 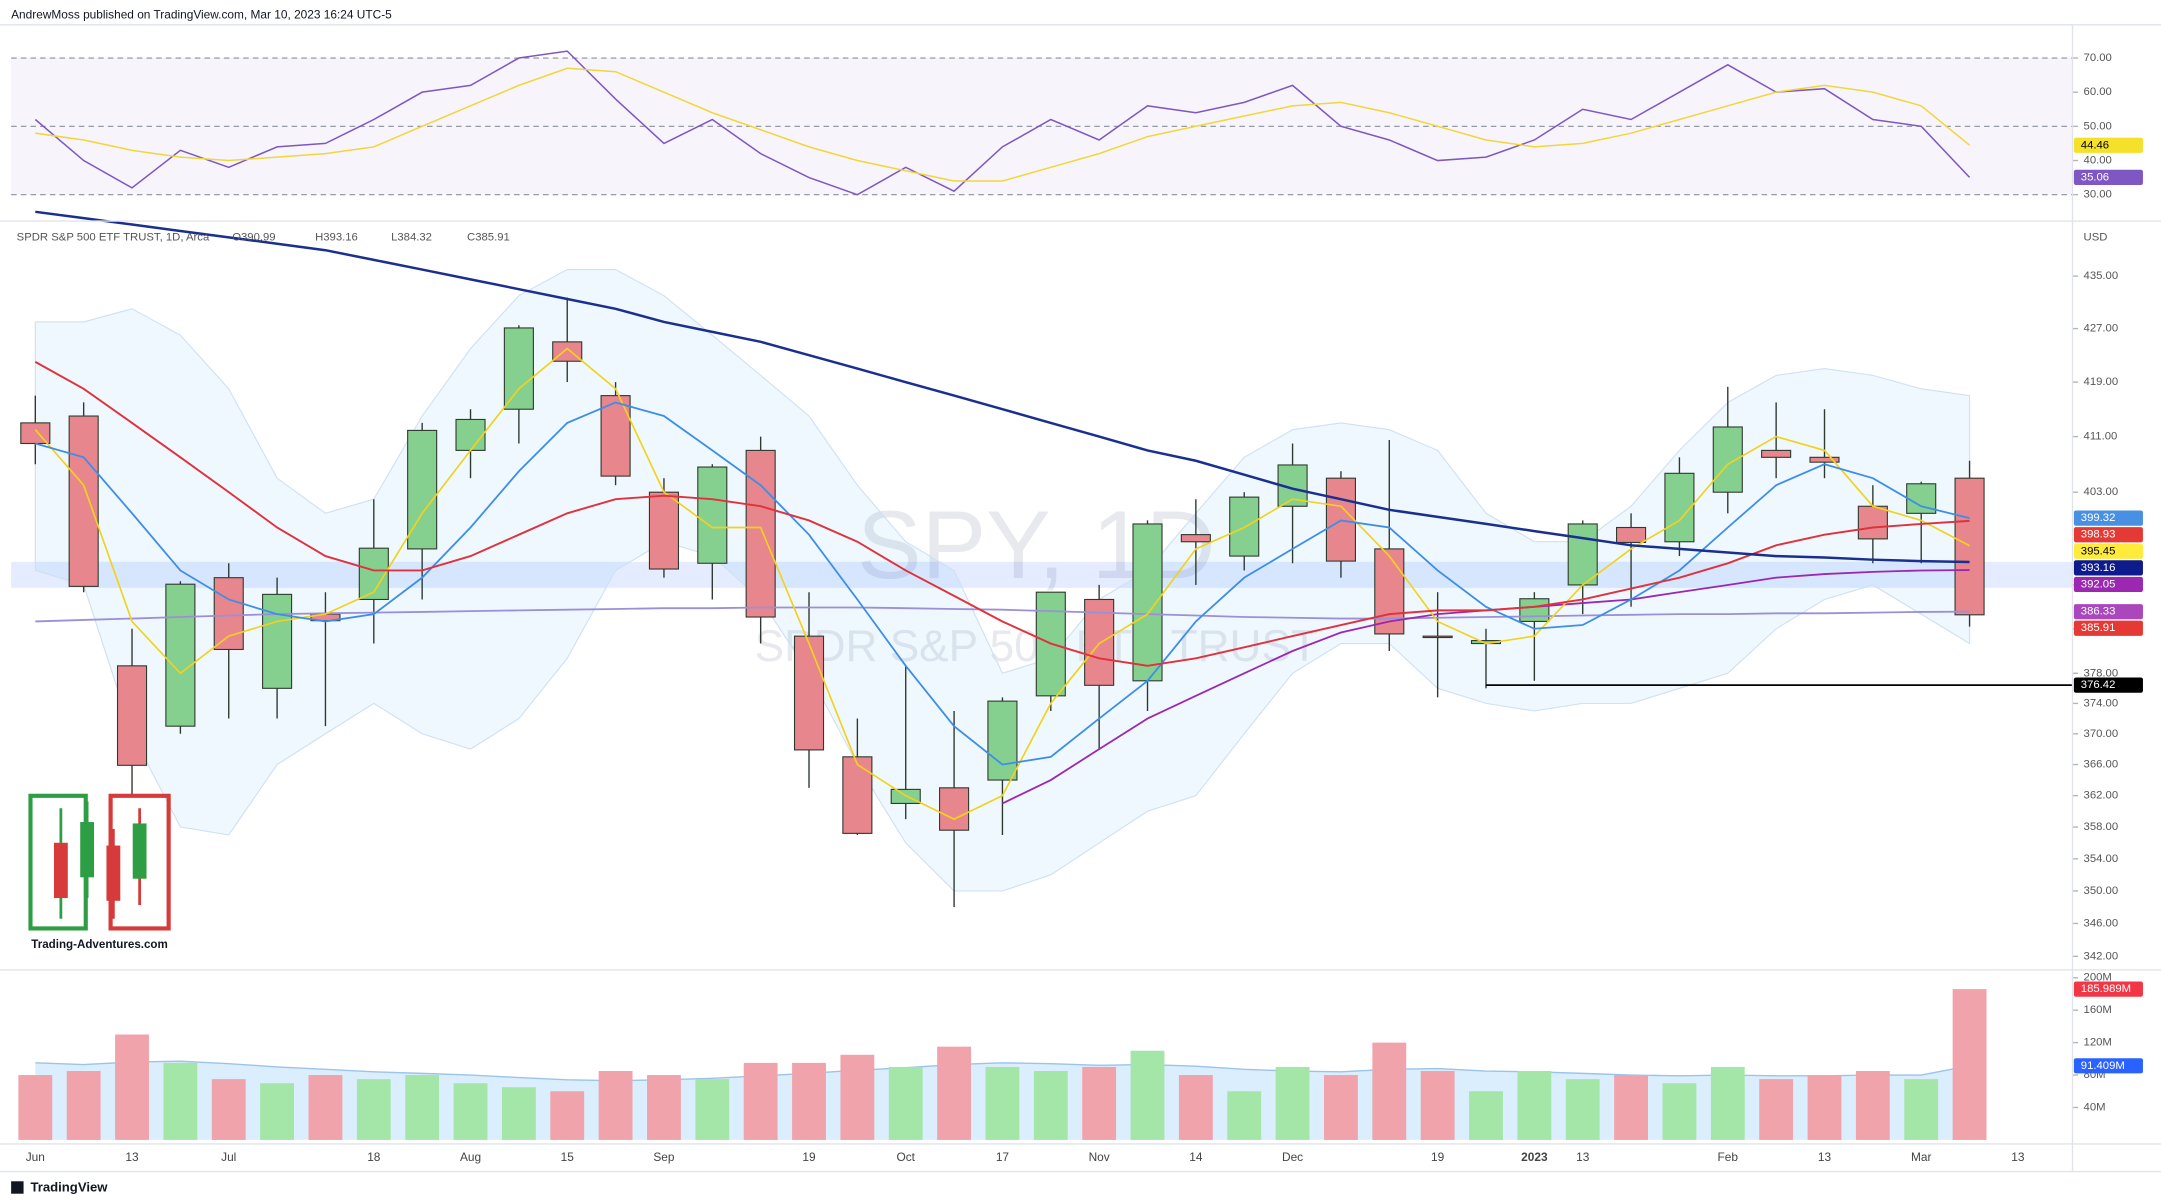 What do you see at coordinates (2101, 673) in the screenshot?
I see `y-tick-label: 378.00` at bounding box center [2101, 673].